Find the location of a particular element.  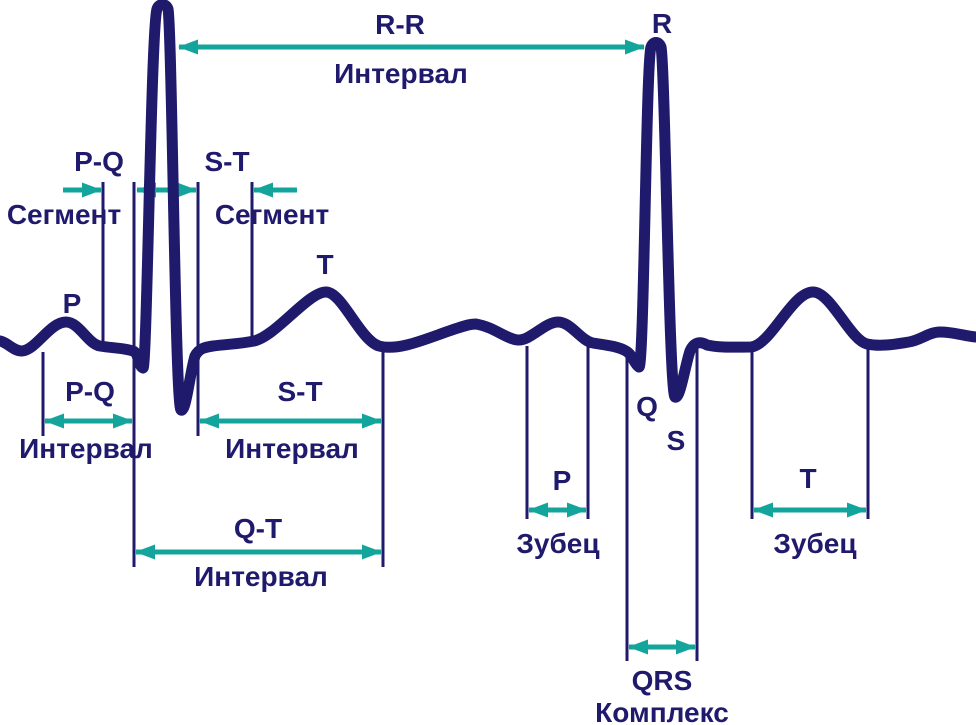

q-wave-label: Q is located at coordinates (647, 406).